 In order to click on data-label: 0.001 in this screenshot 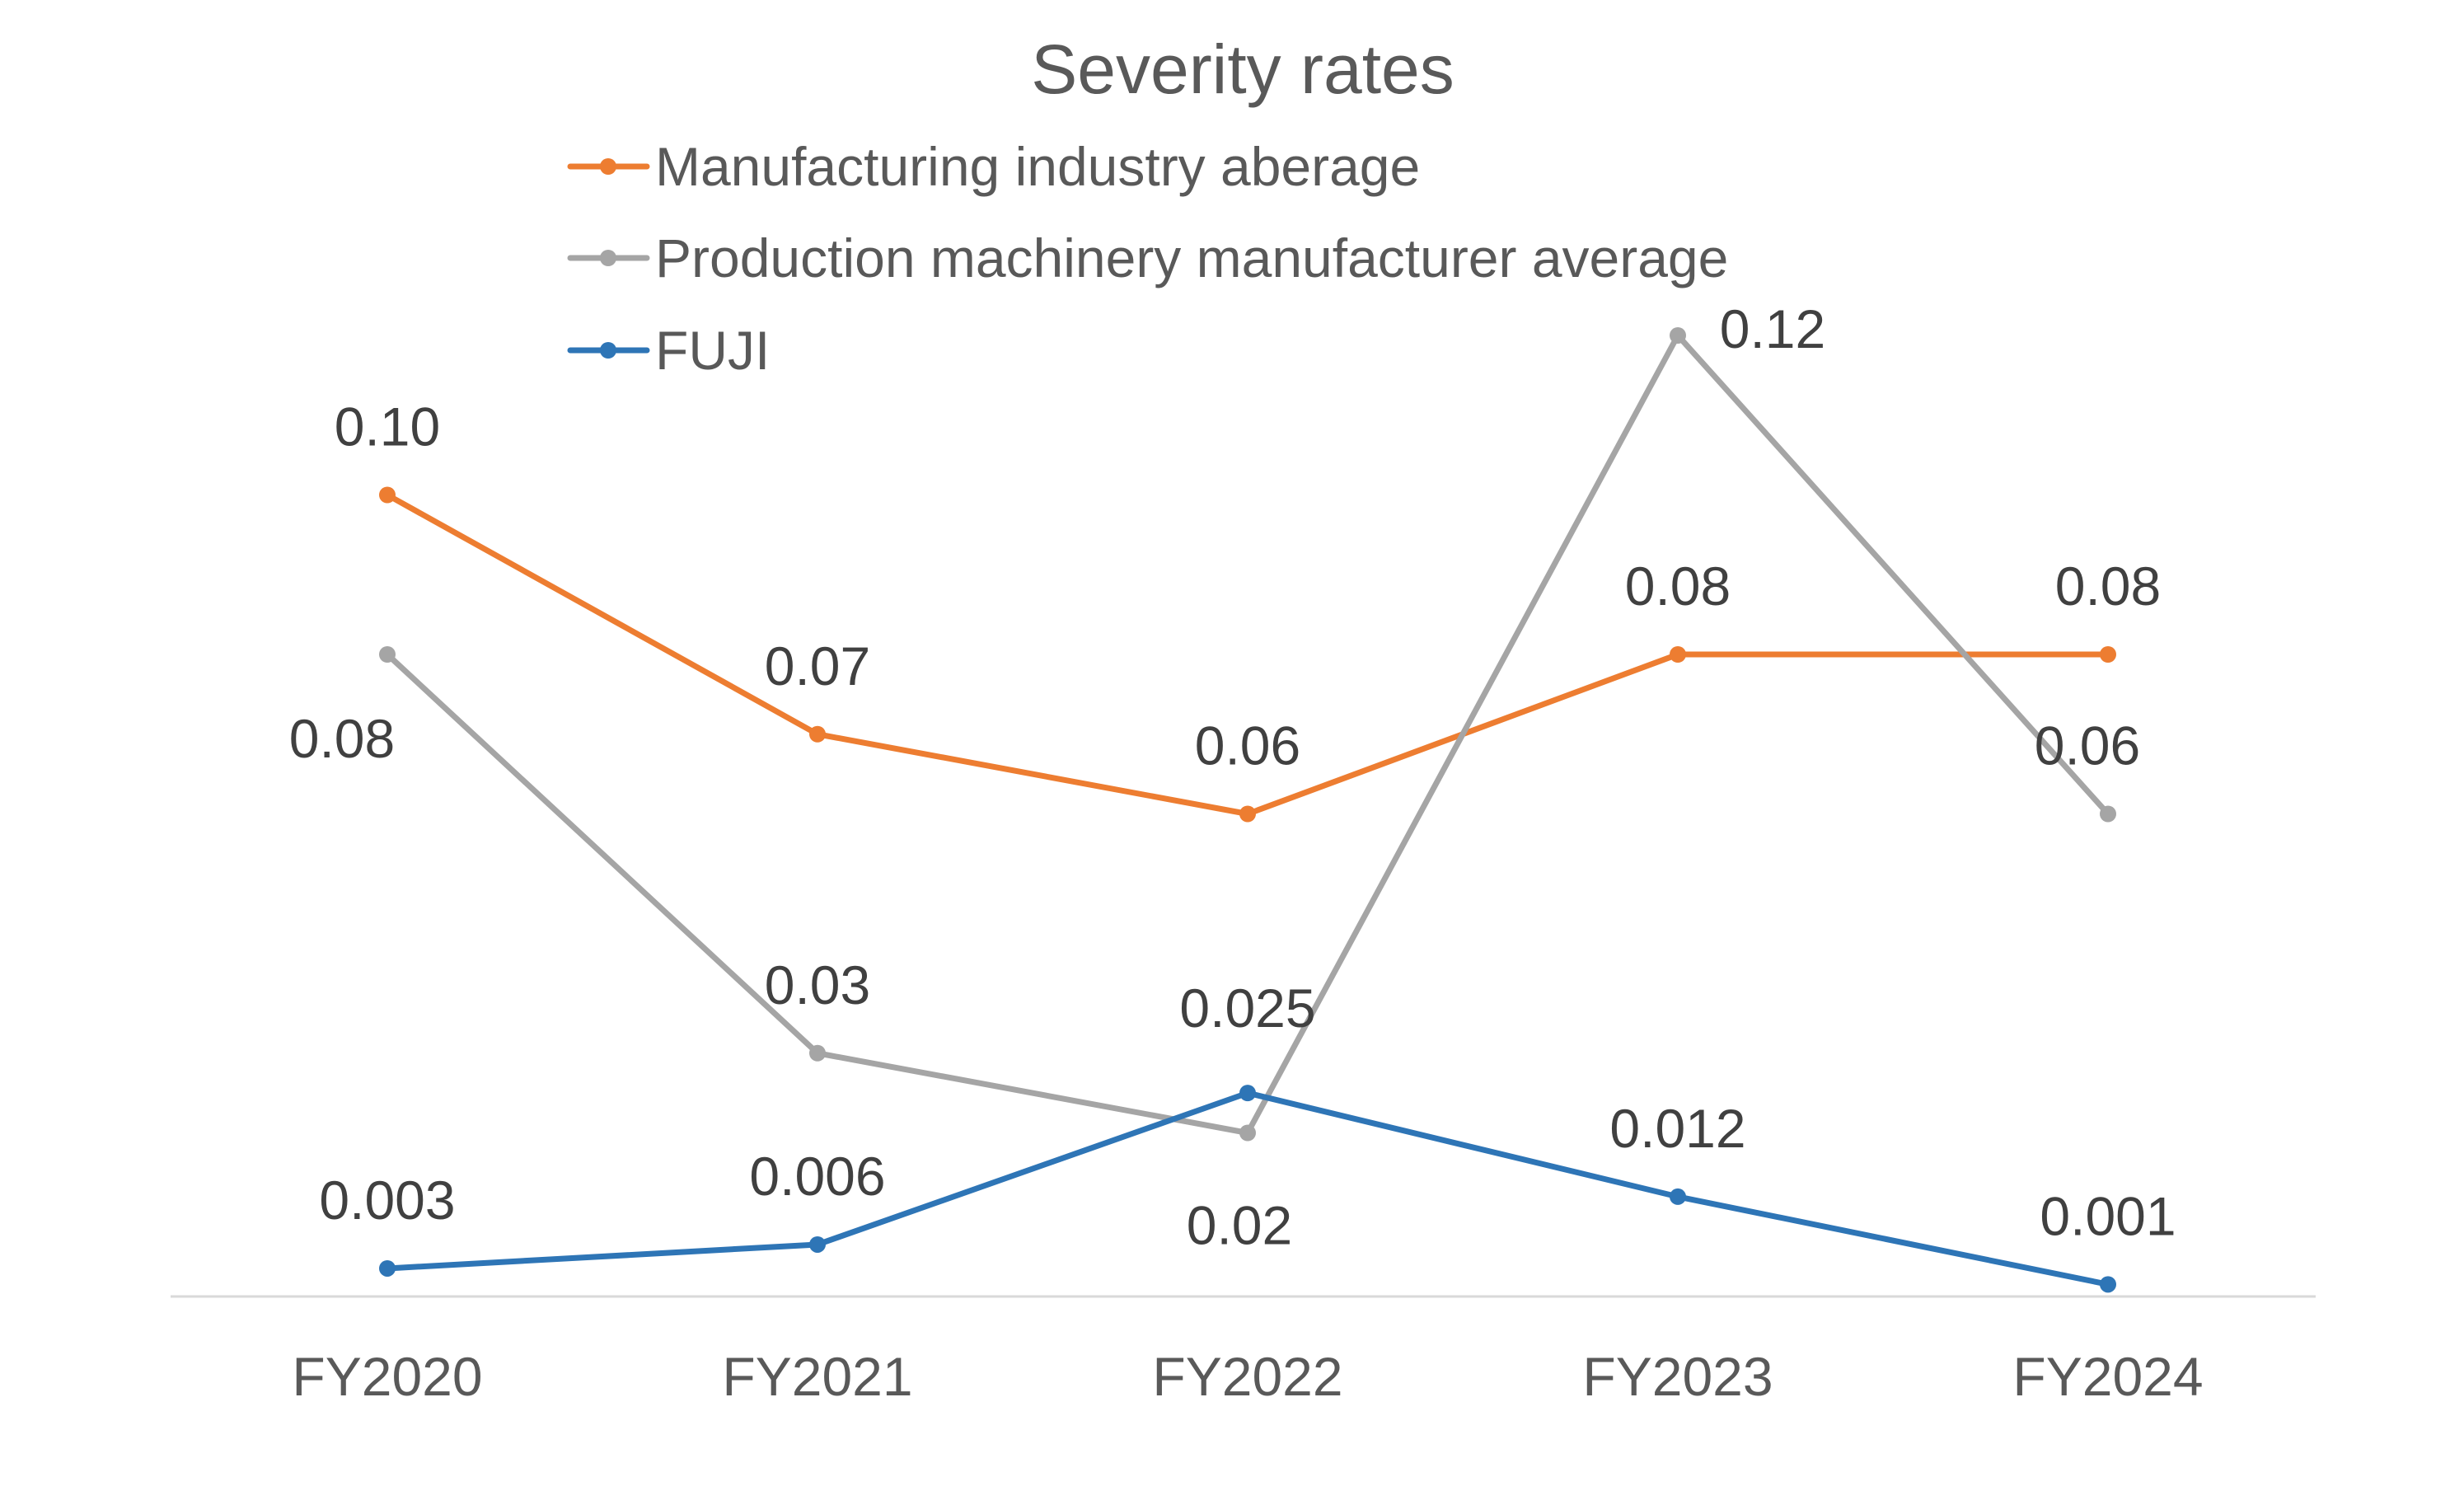, I will do `click(2108, 1215)`.